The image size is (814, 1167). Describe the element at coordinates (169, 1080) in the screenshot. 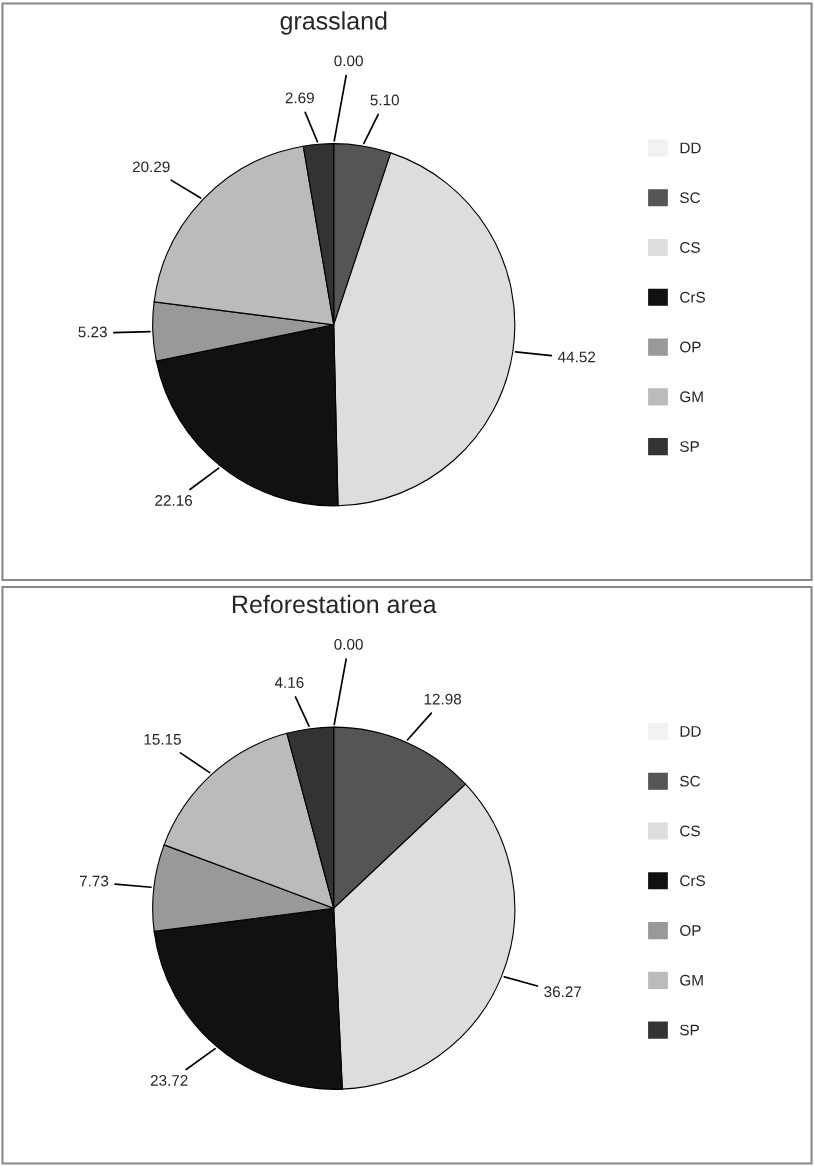

I see `data-label: 23.72` at that location.